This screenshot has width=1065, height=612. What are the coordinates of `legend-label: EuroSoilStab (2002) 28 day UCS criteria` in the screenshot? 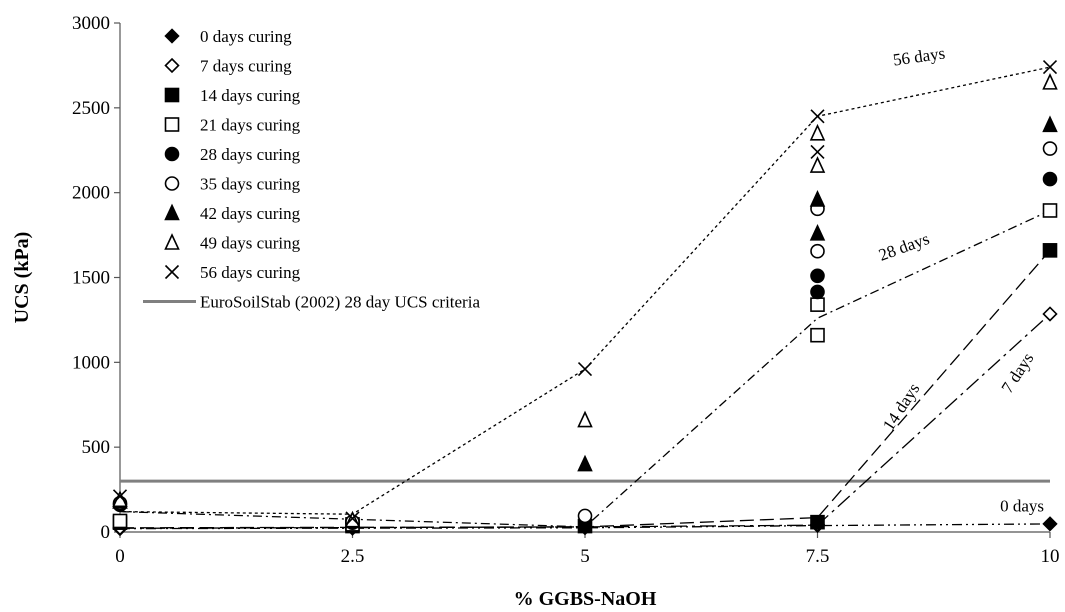 It's located at (340, 302).